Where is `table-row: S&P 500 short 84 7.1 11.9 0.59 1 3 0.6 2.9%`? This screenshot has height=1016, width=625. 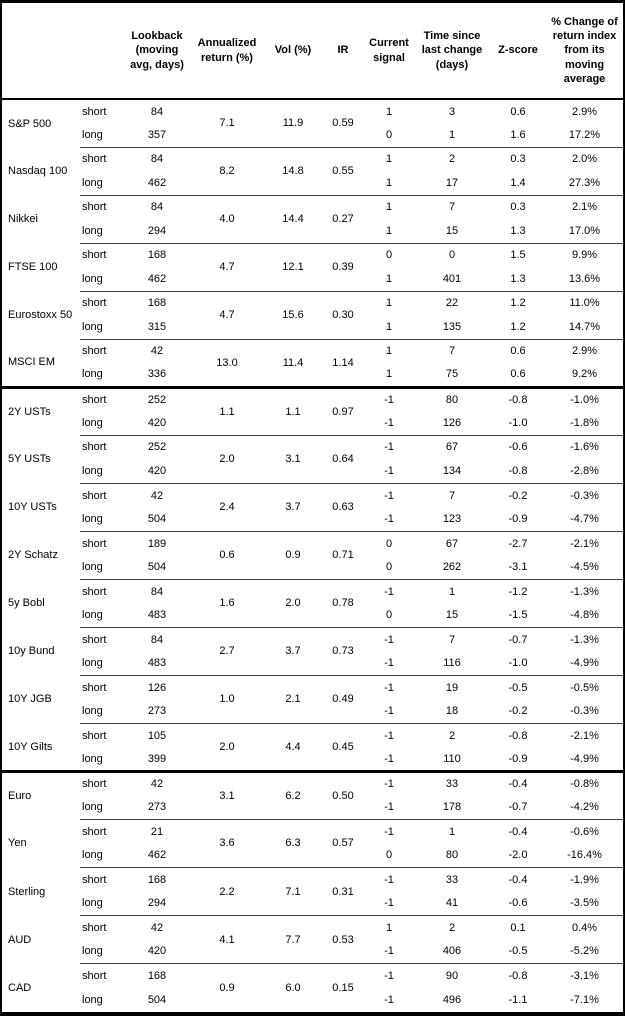 table-row: S&P 500 short 84 7.1 11.9 0.59 1 3 0.6 2.9% is located at coordinates (312, 114).